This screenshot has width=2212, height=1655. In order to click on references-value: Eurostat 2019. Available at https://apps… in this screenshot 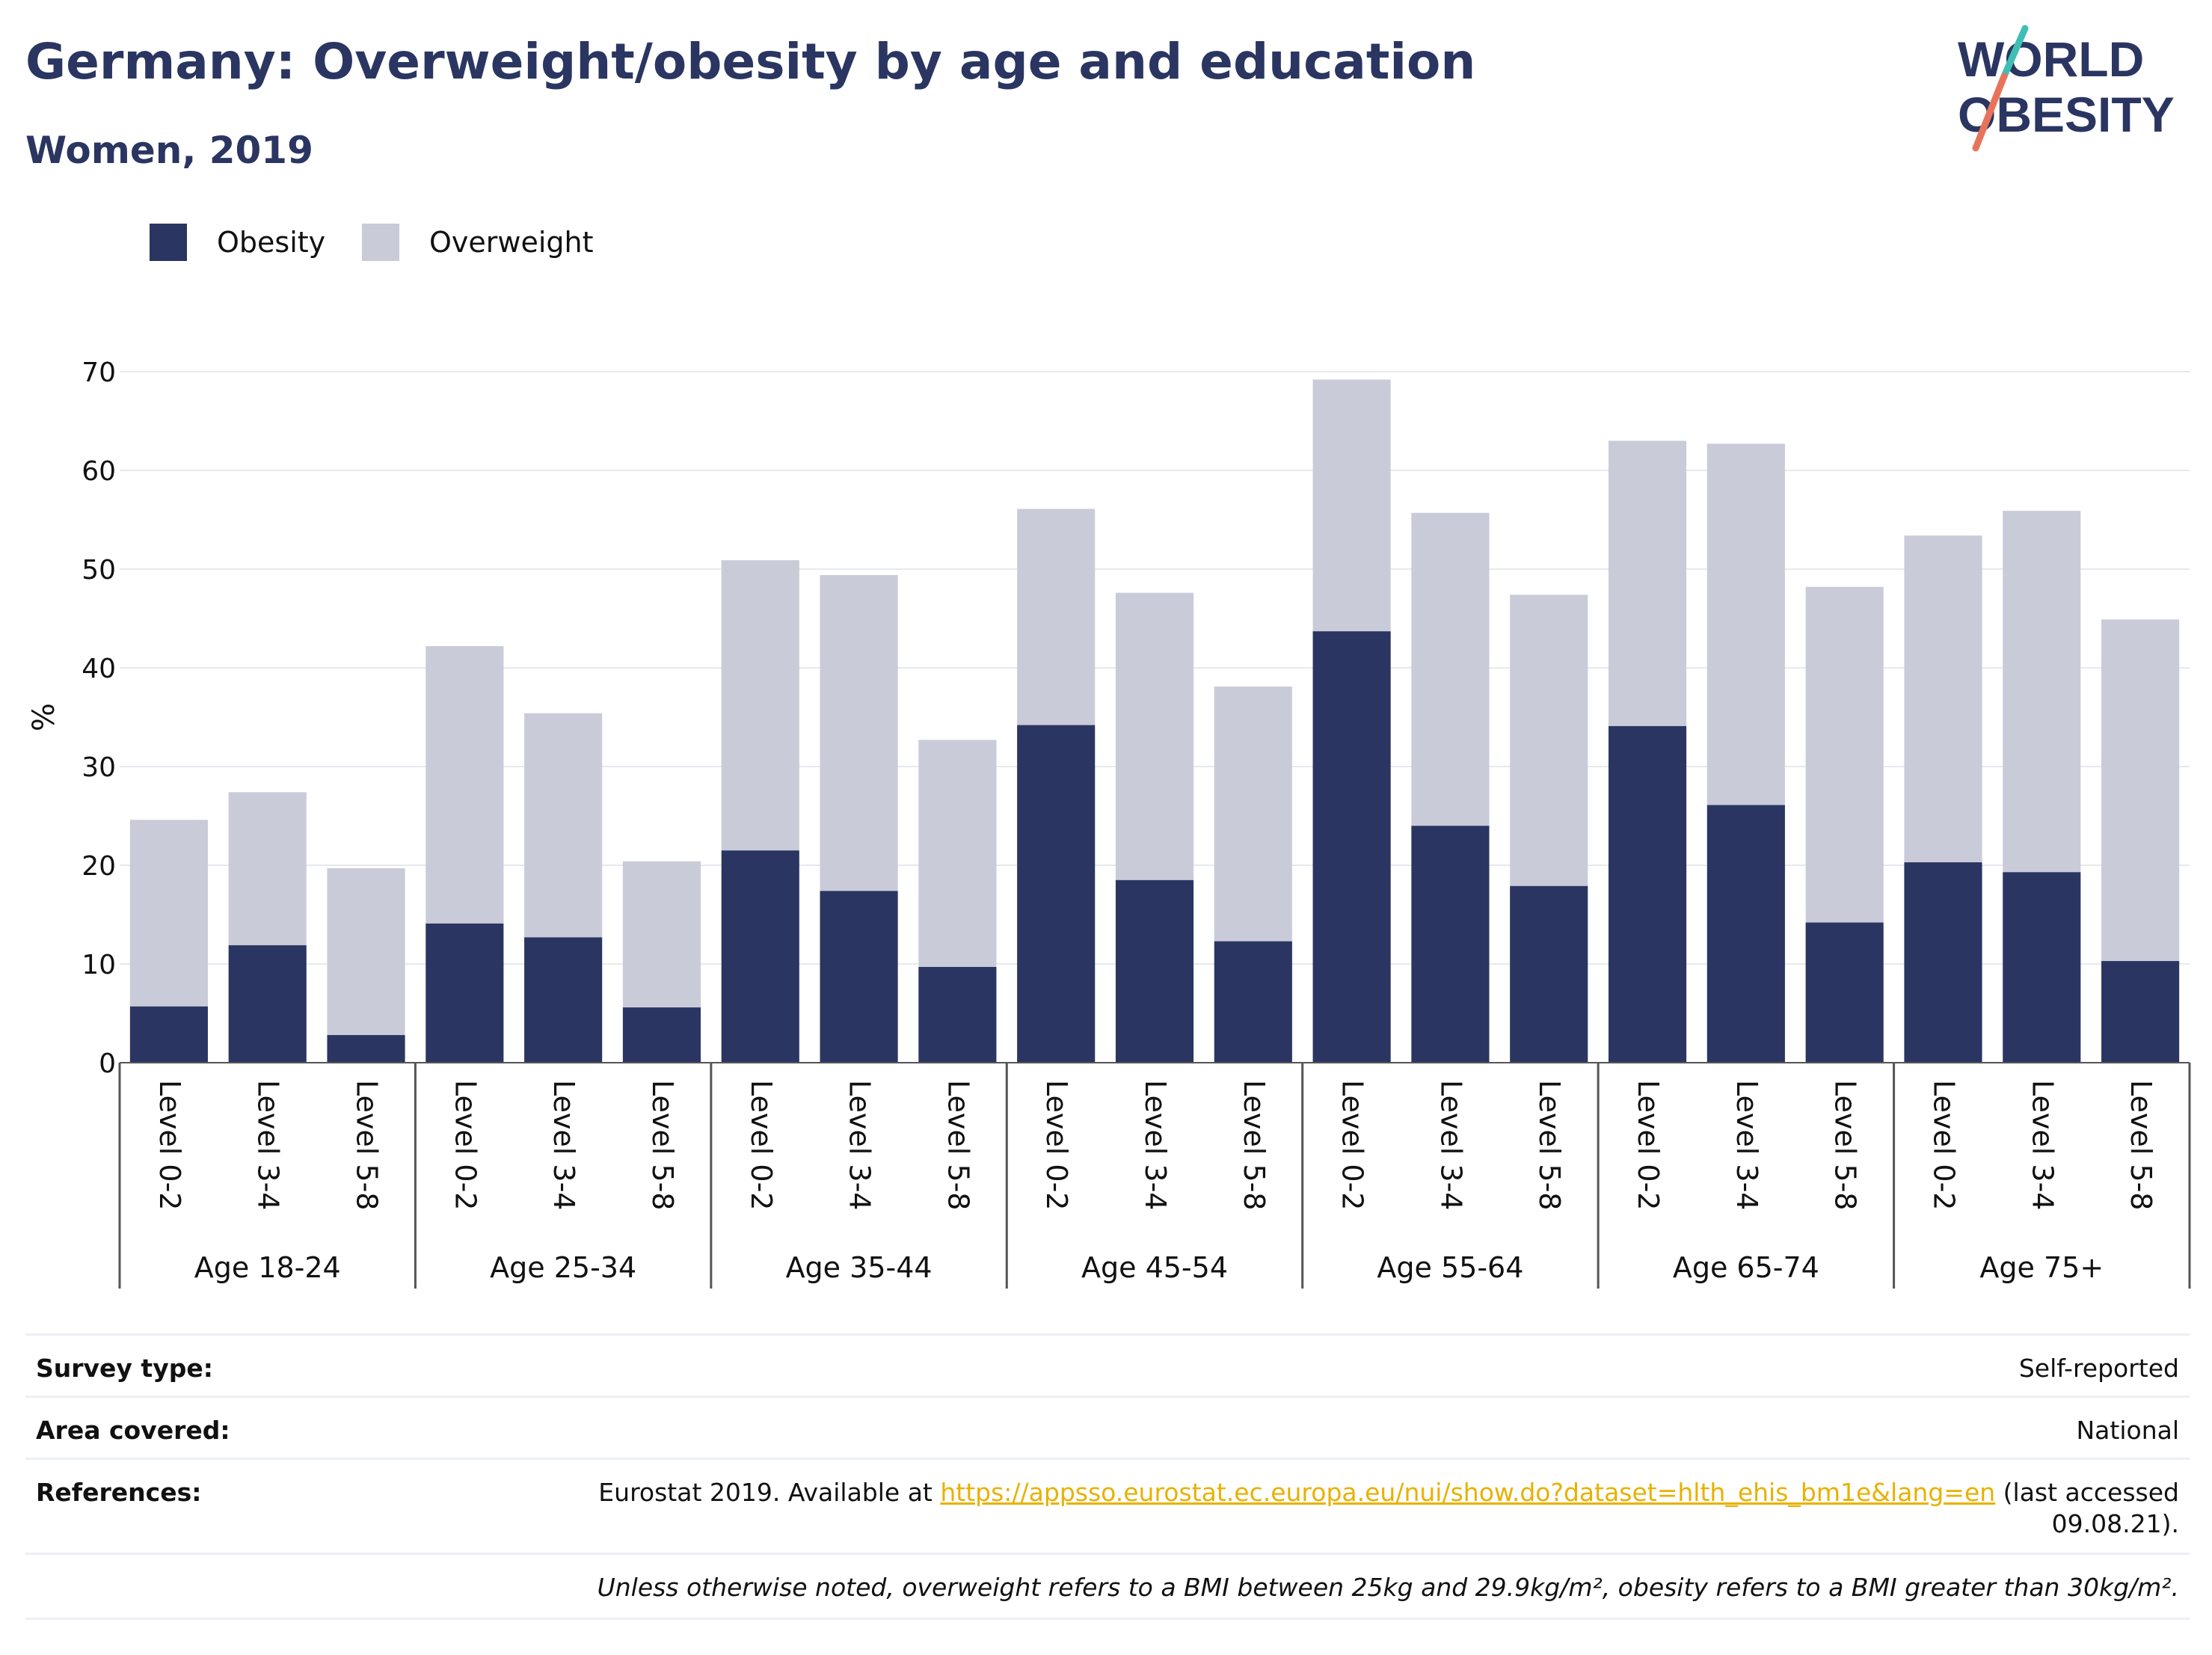, I will do `click(1388, 1492)`.